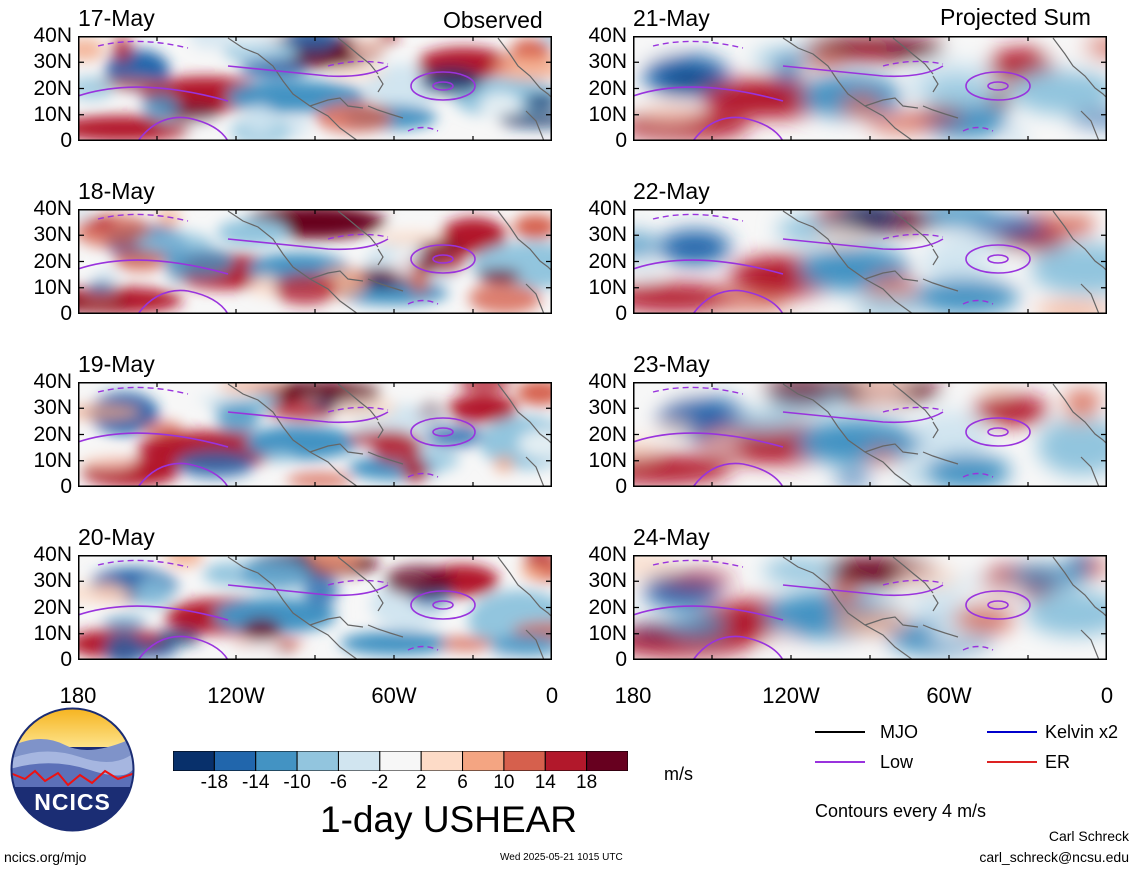 The image size is (1135, 871). Describe the element at coordinates (975, 748) in the screenshot. I see `legend: MJO Kelvin x2 Low ER` at that location.